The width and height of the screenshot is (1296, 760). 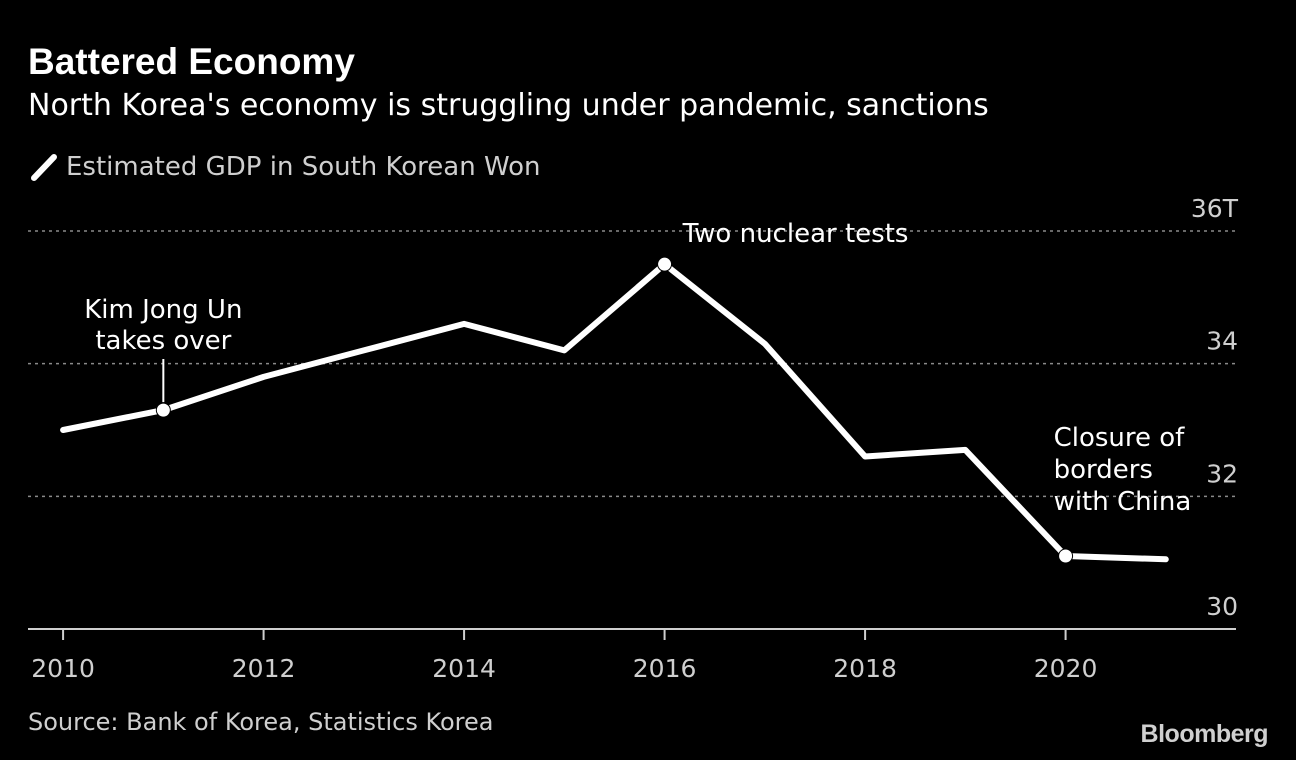 What do you see at coordinates (44, 167) in the screenshot?
I see `legend-swatch-line-icon` at bounding box center [44, 167].